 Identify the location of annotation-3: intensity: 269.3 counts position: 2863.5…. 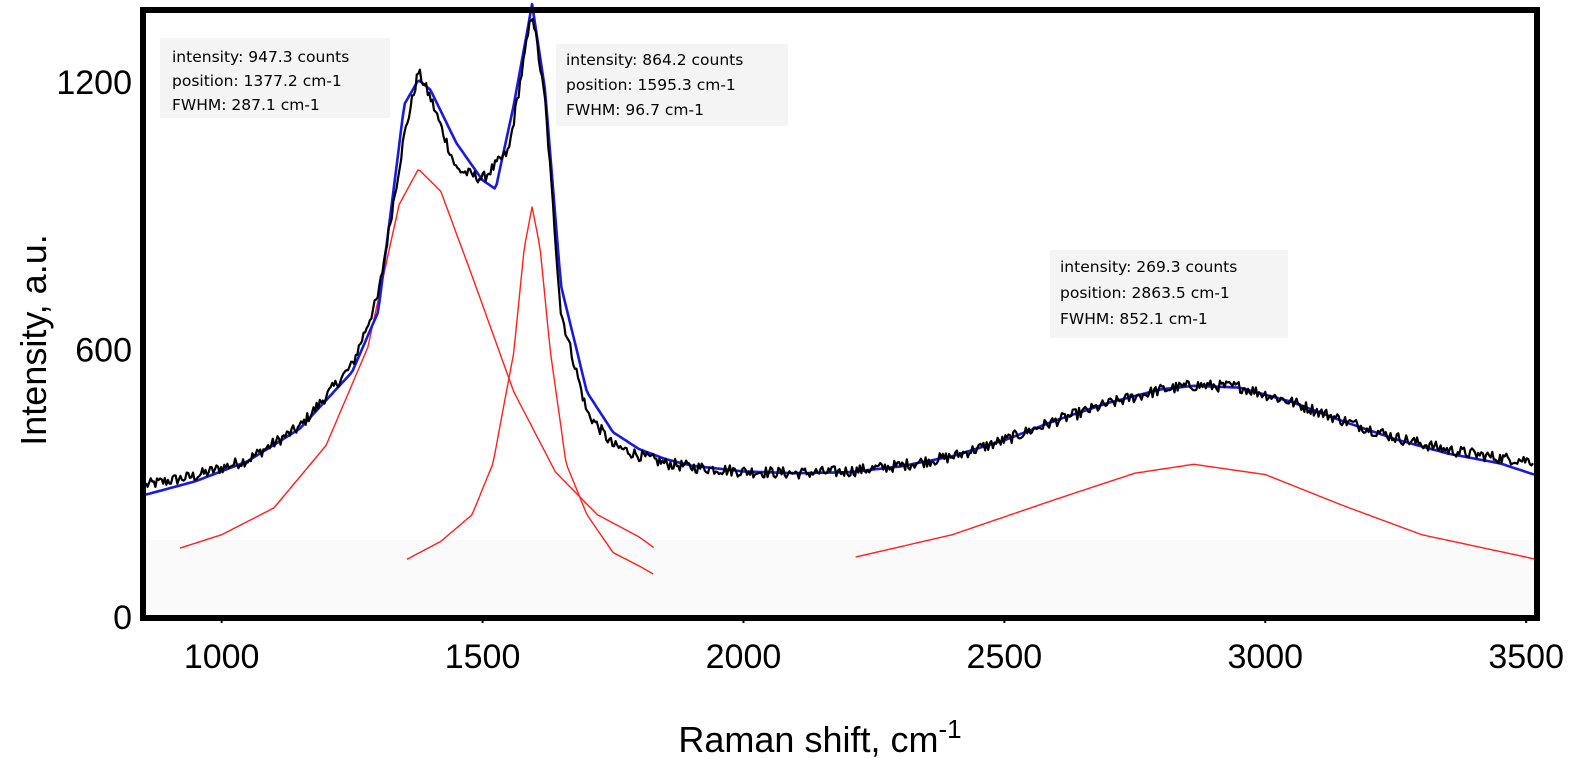
(1148, 293).